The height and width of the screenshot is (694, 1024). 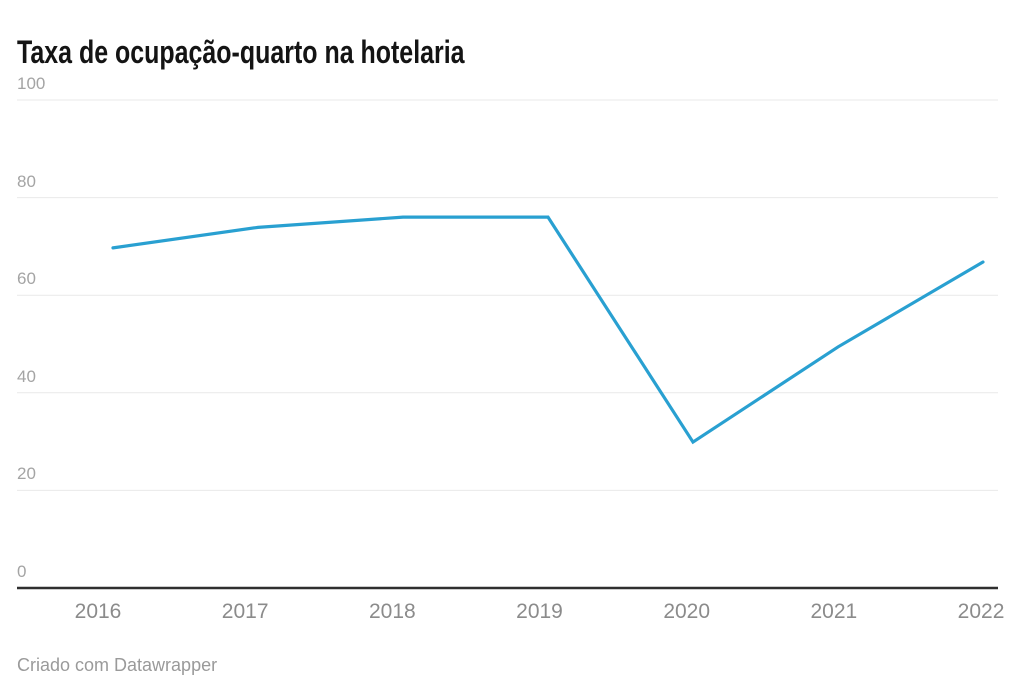 What do you see at coordinates (26, 181) in the screenshot?
I see `y-tick-label: 80` at bounding box center [26, 181].